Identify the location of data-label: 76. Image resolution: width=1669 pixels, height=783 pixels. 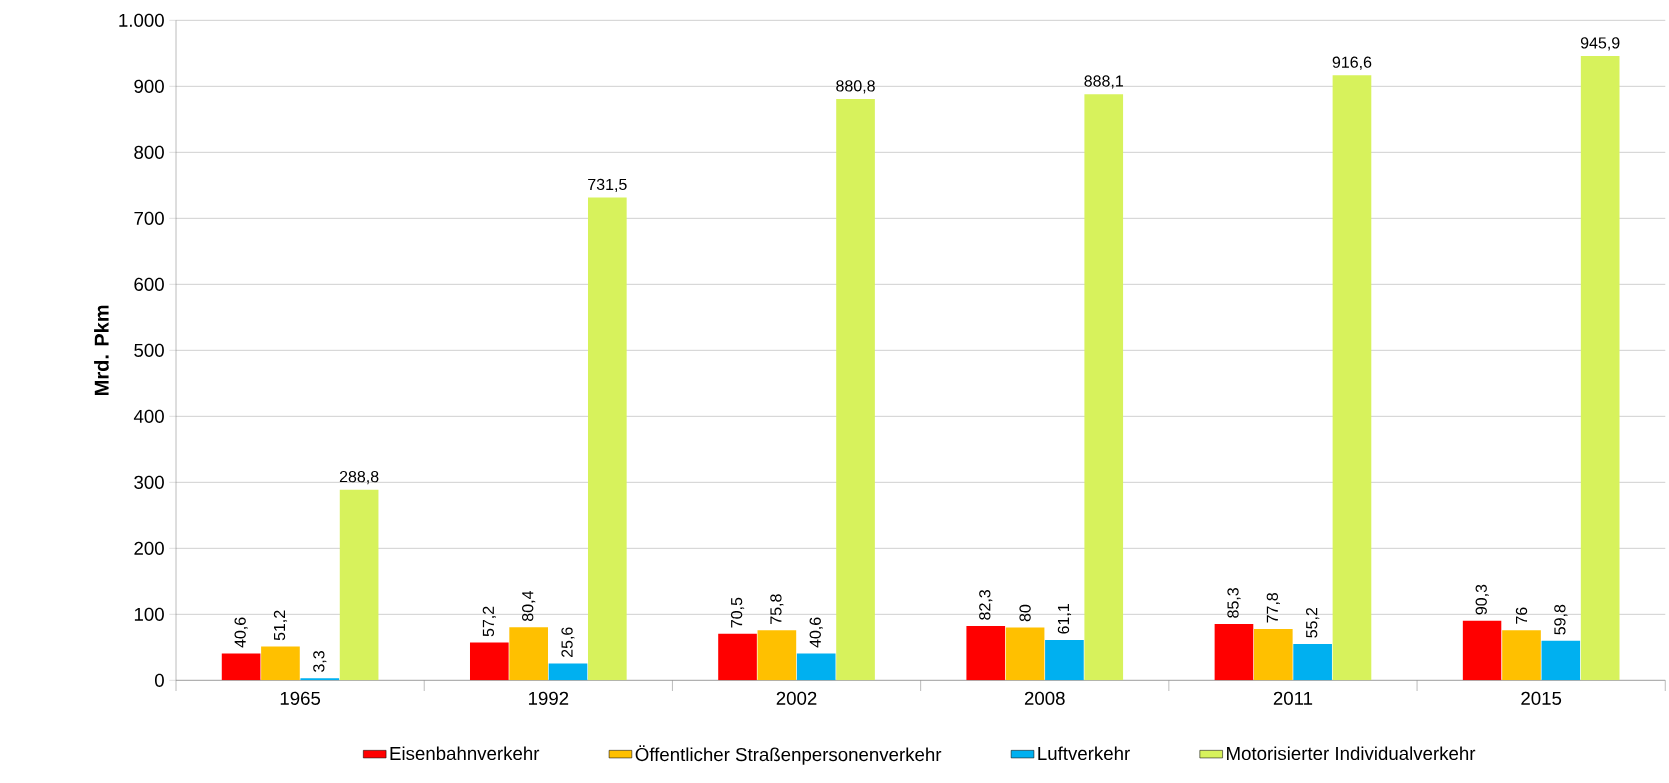
(1521, 615).